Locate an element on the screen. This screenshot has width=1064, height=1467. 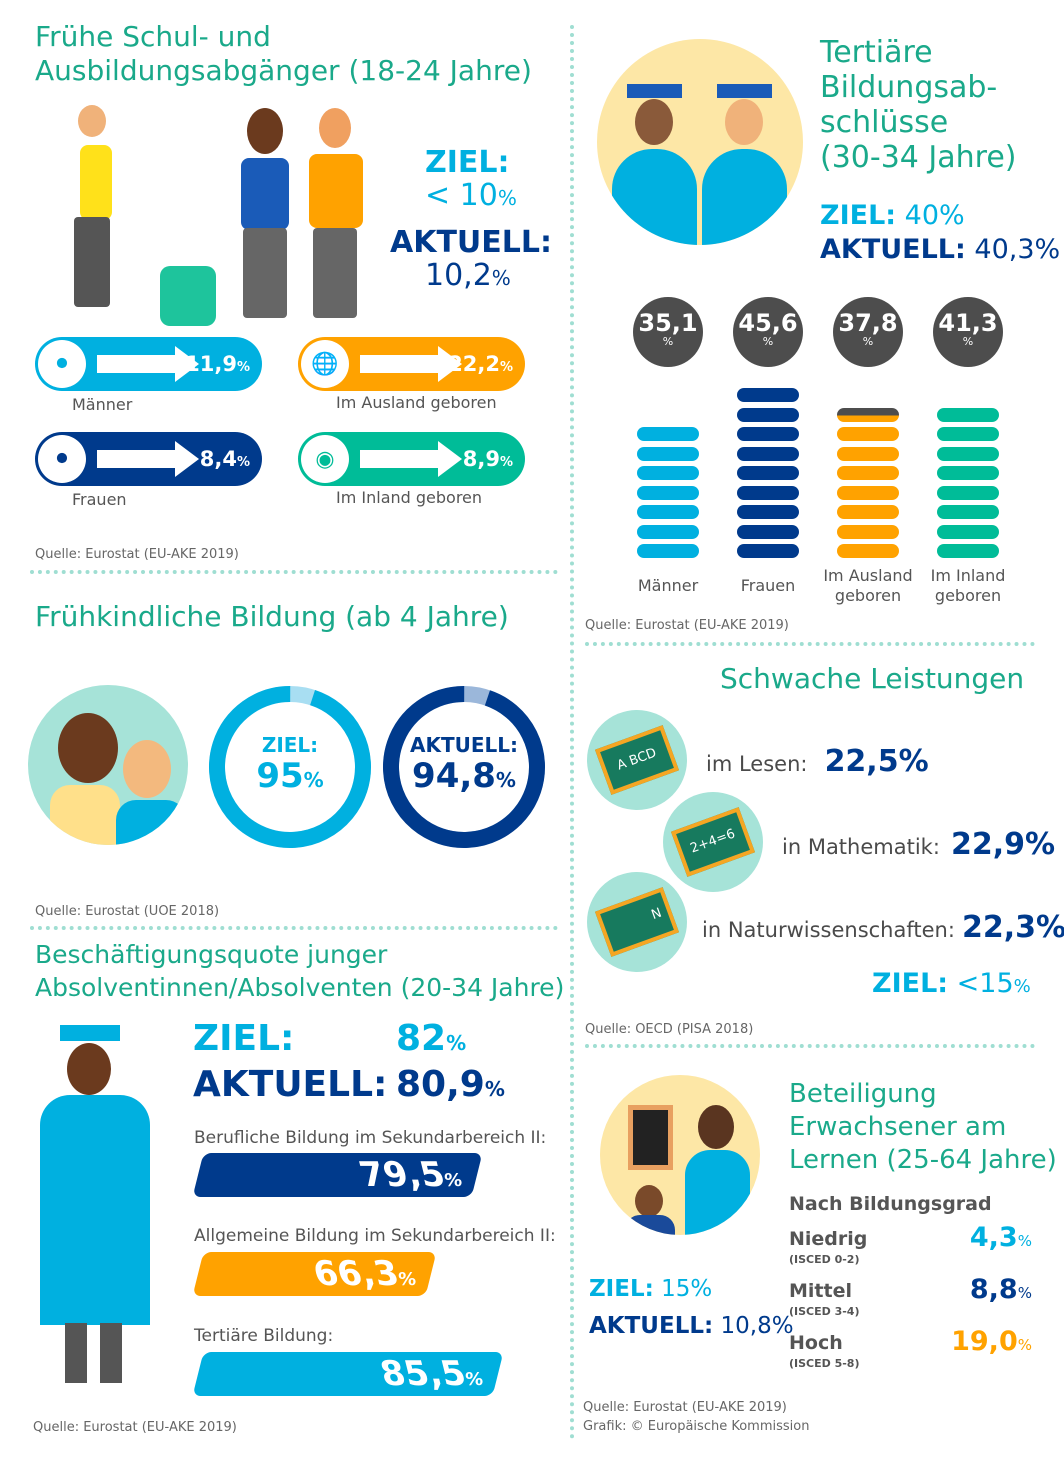
pill-value: 8,4% is located at coordinates (225, 459).